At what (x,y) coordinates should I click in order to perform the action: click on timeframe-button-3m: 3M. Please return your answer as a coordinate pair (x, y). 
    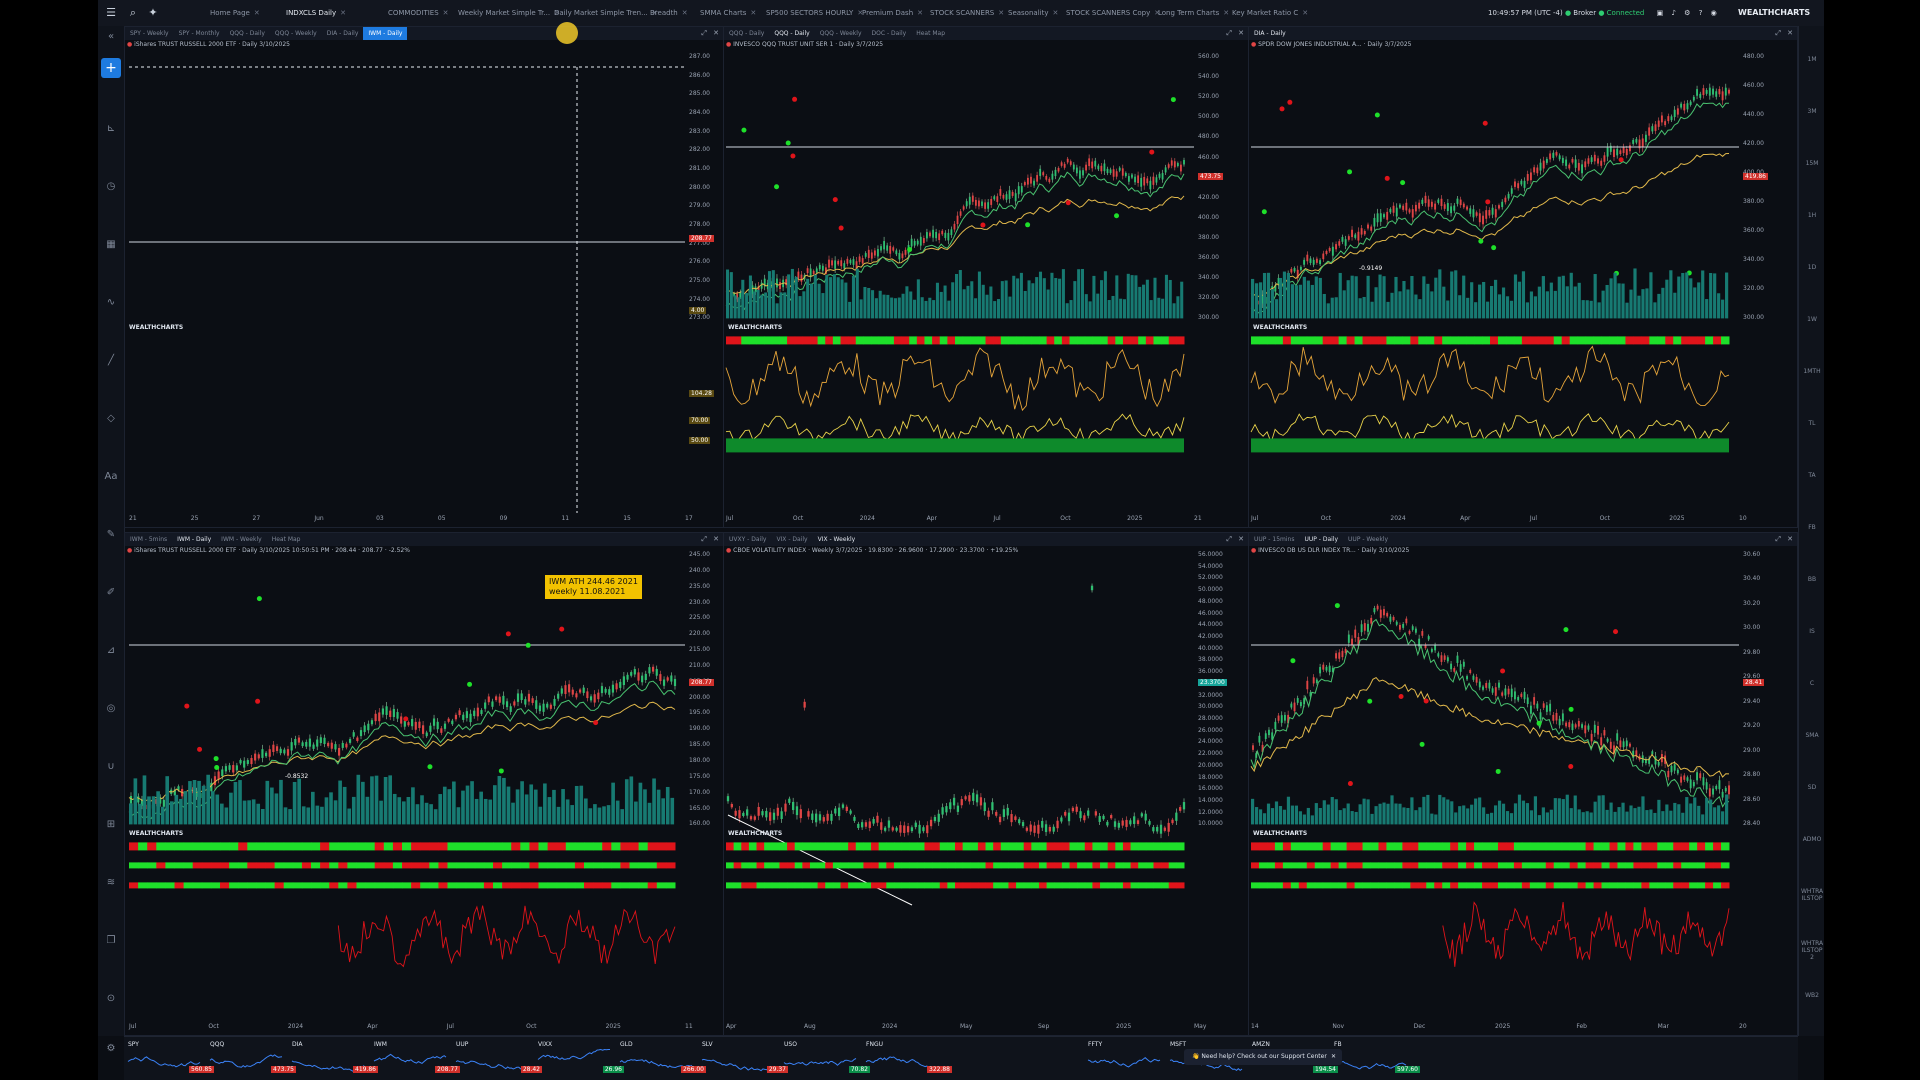
    Looking at the image, I should click on (1812, 111).